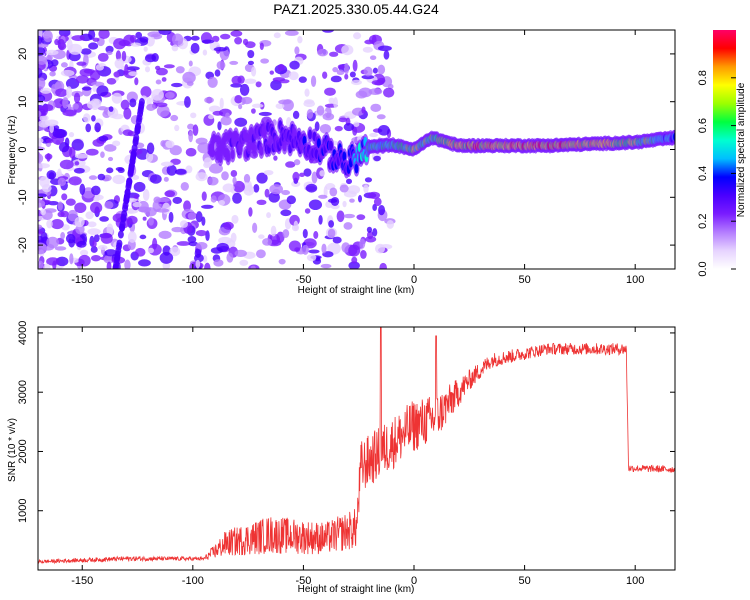 This screenshot has width=750, height=600. What do you see at coordinates (23, 451) in the screenshot?
I see `snr-ytick-label: 2000` at bounding box center [23, 451].